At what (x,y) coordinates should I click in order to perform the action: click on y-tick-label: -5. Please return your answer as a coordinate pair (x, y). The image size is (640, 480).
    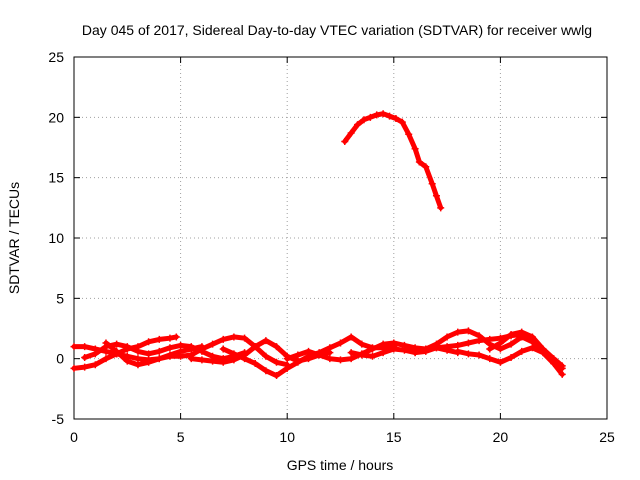
    Looking at the image, I should click on (58, 419).